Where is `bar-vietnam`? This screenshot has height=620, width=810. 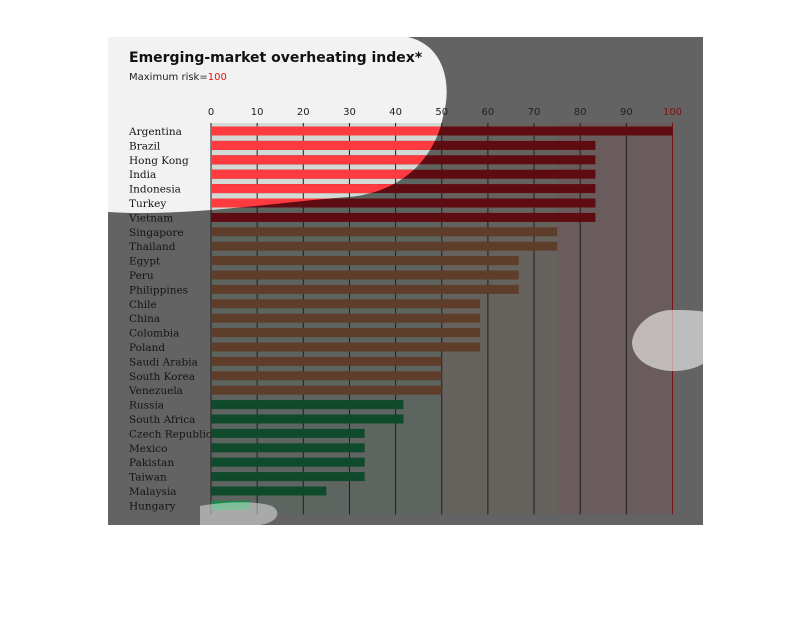
bar-vietnam is located at coordinates (403, 217).